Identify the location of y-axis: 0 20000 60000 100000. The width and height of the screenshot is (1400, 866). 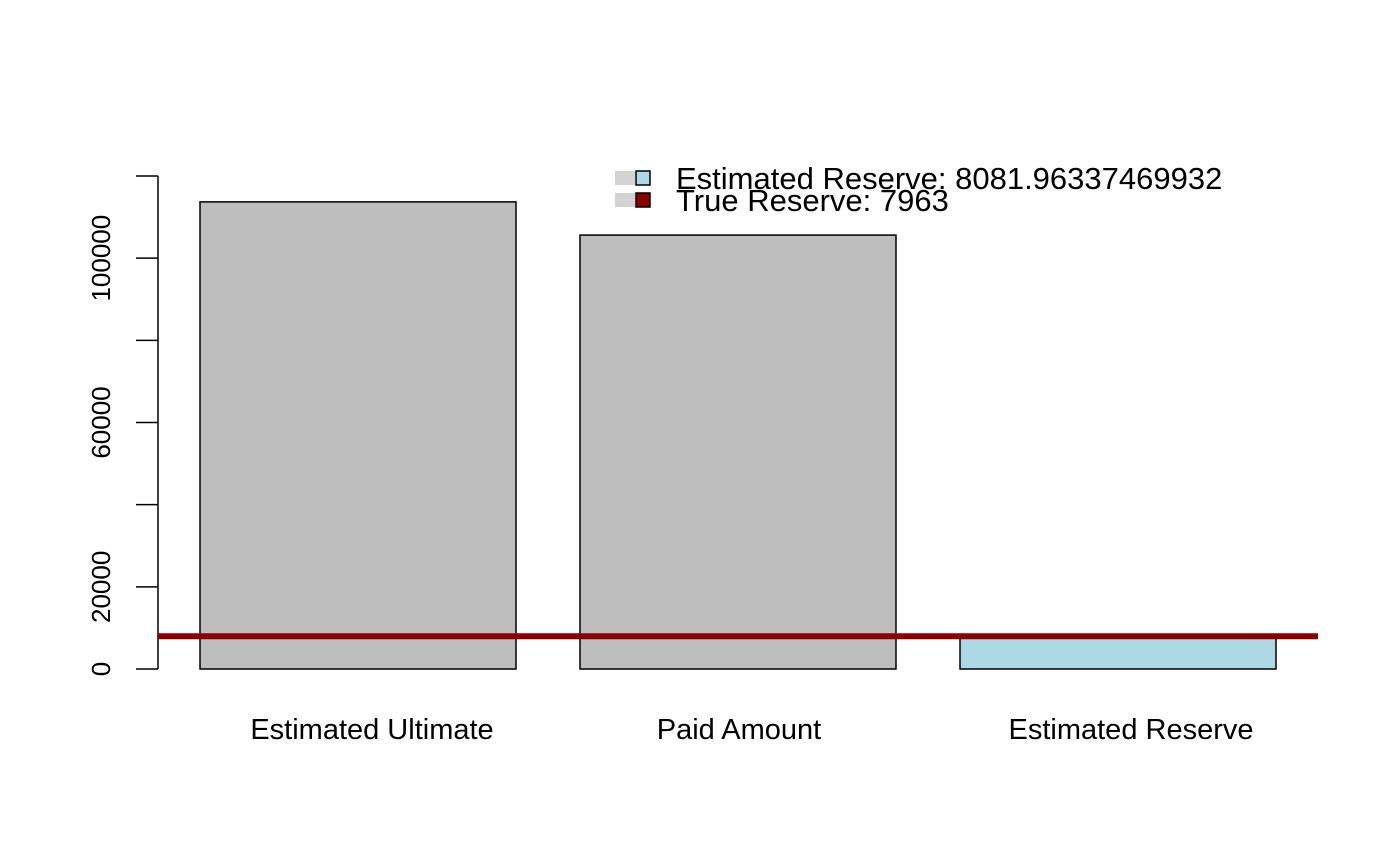
(122, 425).